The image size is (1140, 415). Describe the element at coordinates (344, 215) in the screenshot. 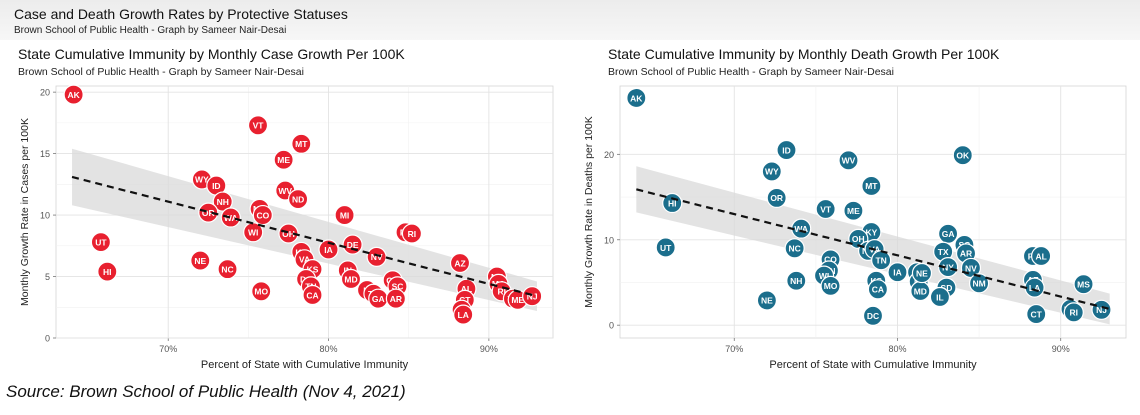

I see `state-point-label: MI` at that location.